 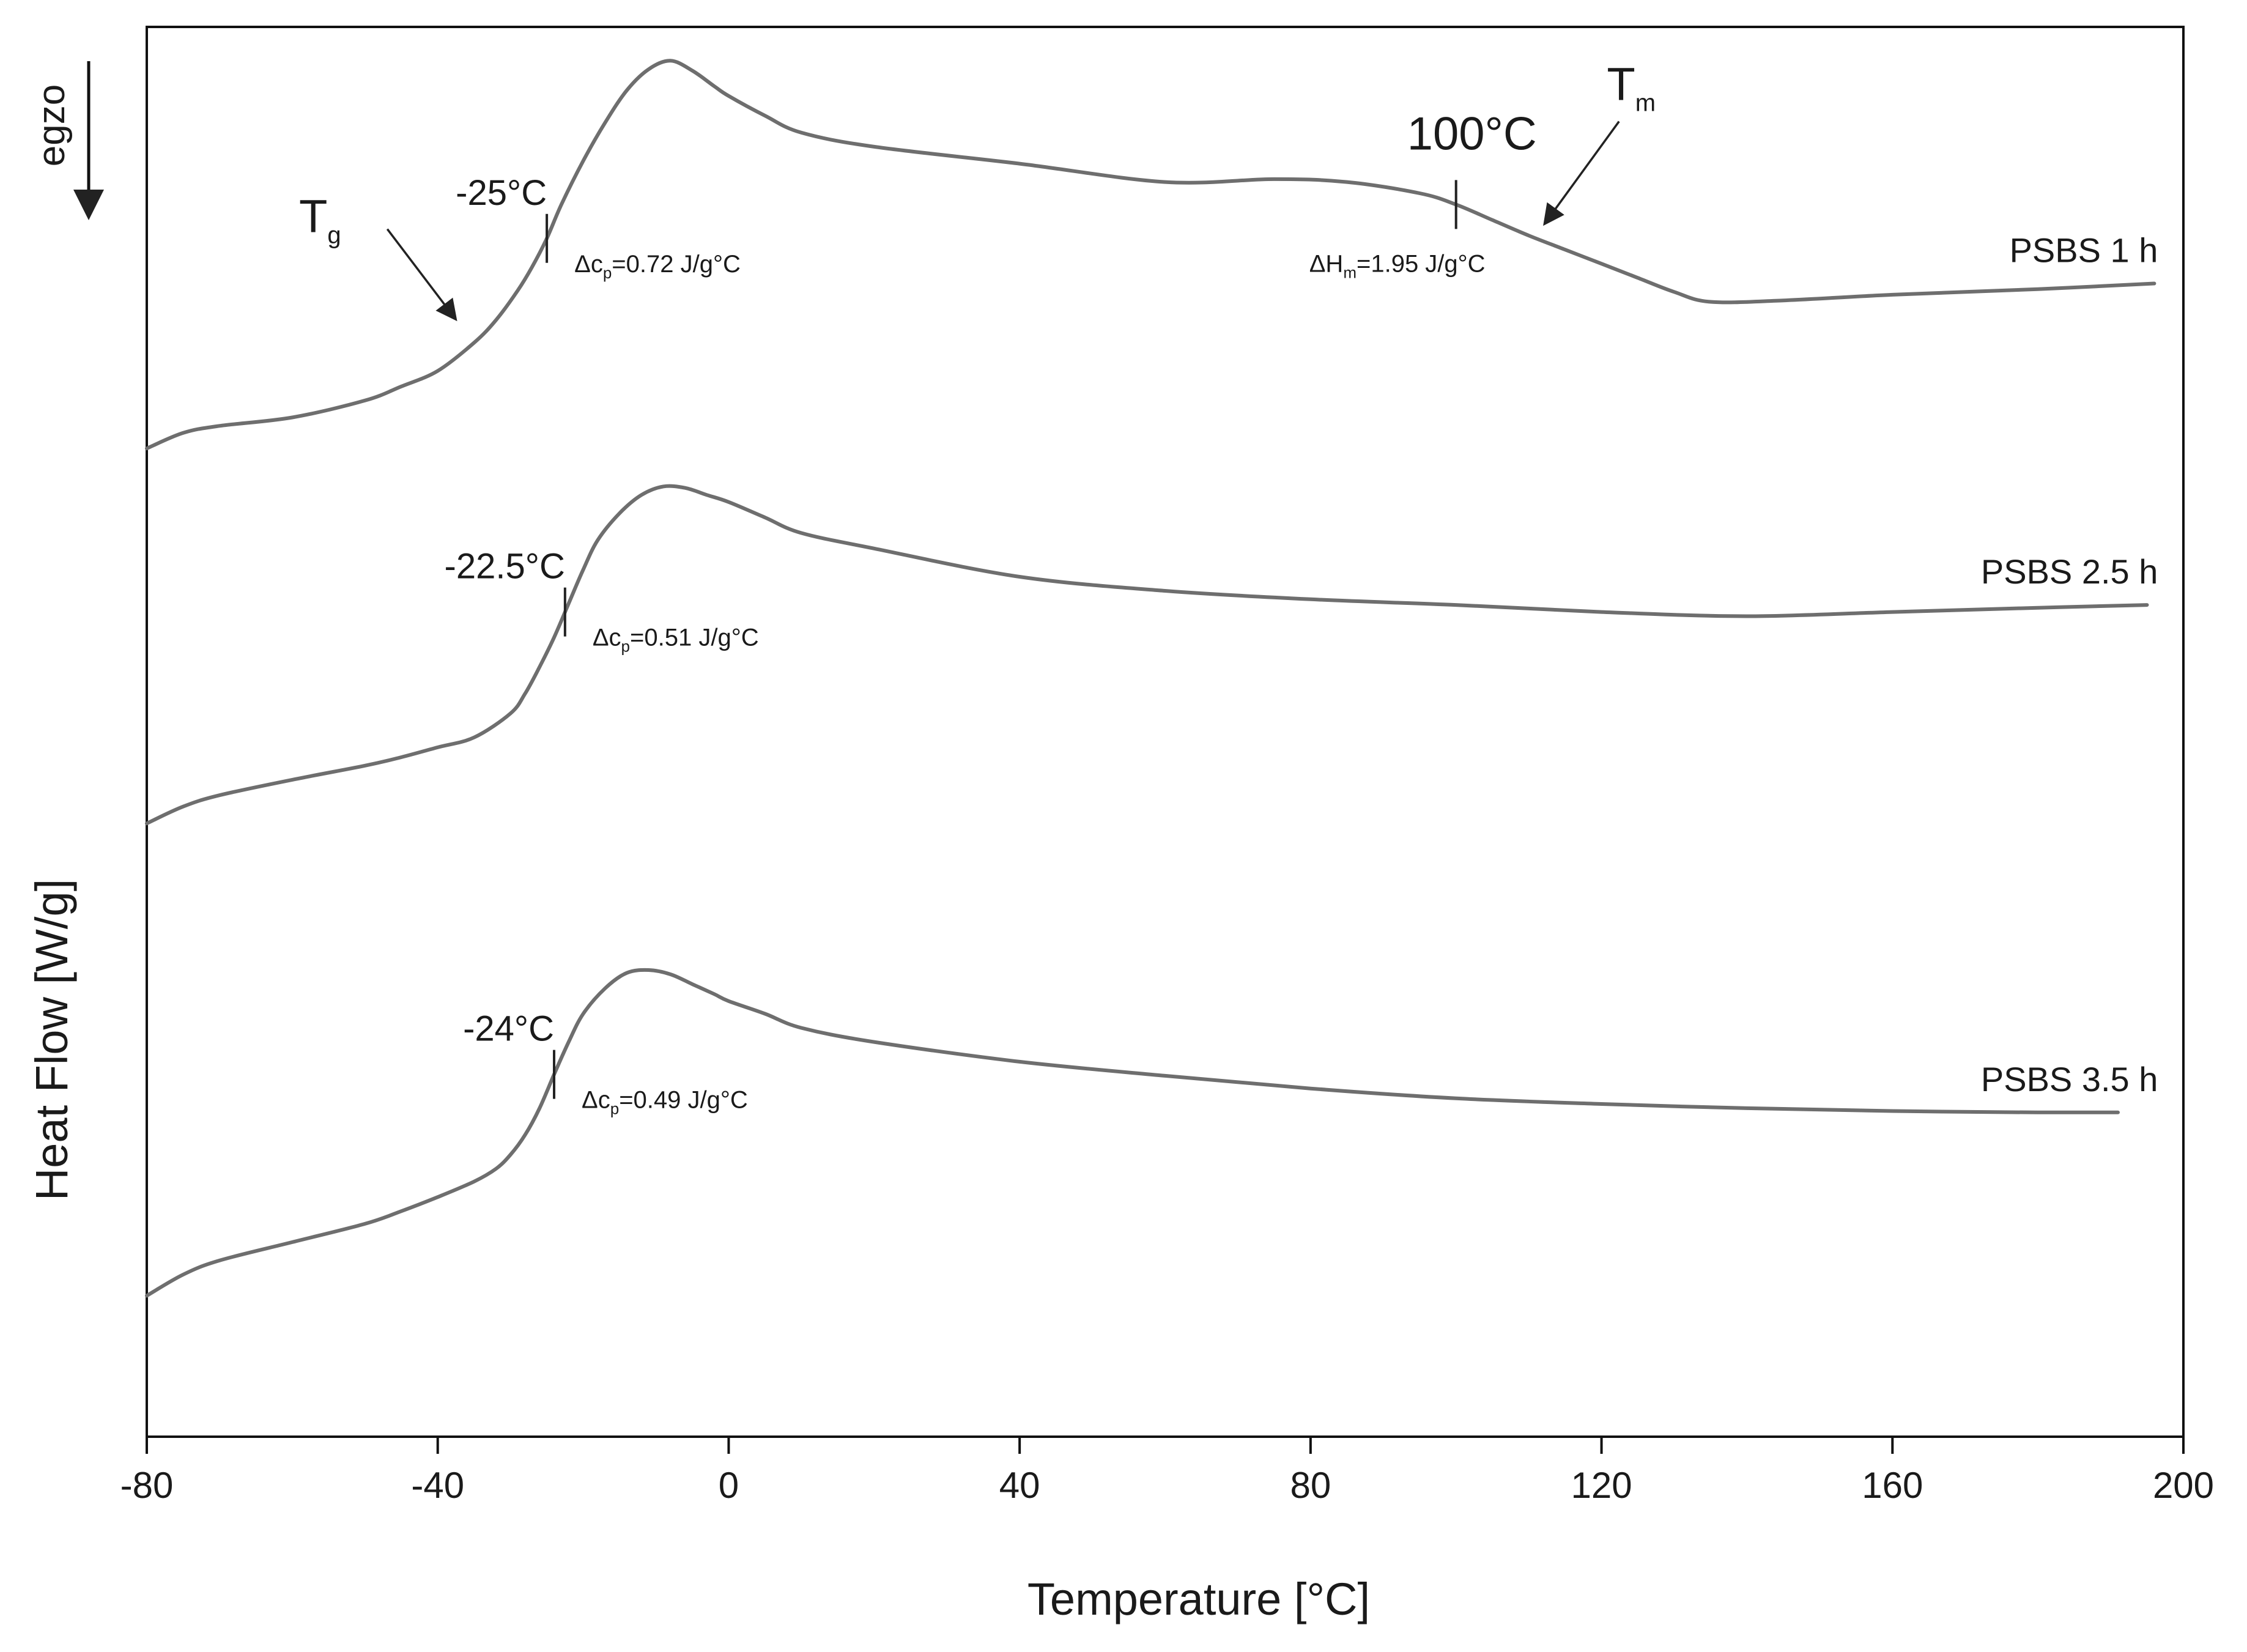 I want to click on transition-temperature-label: -22.5°C, so click(x=505, y=567).